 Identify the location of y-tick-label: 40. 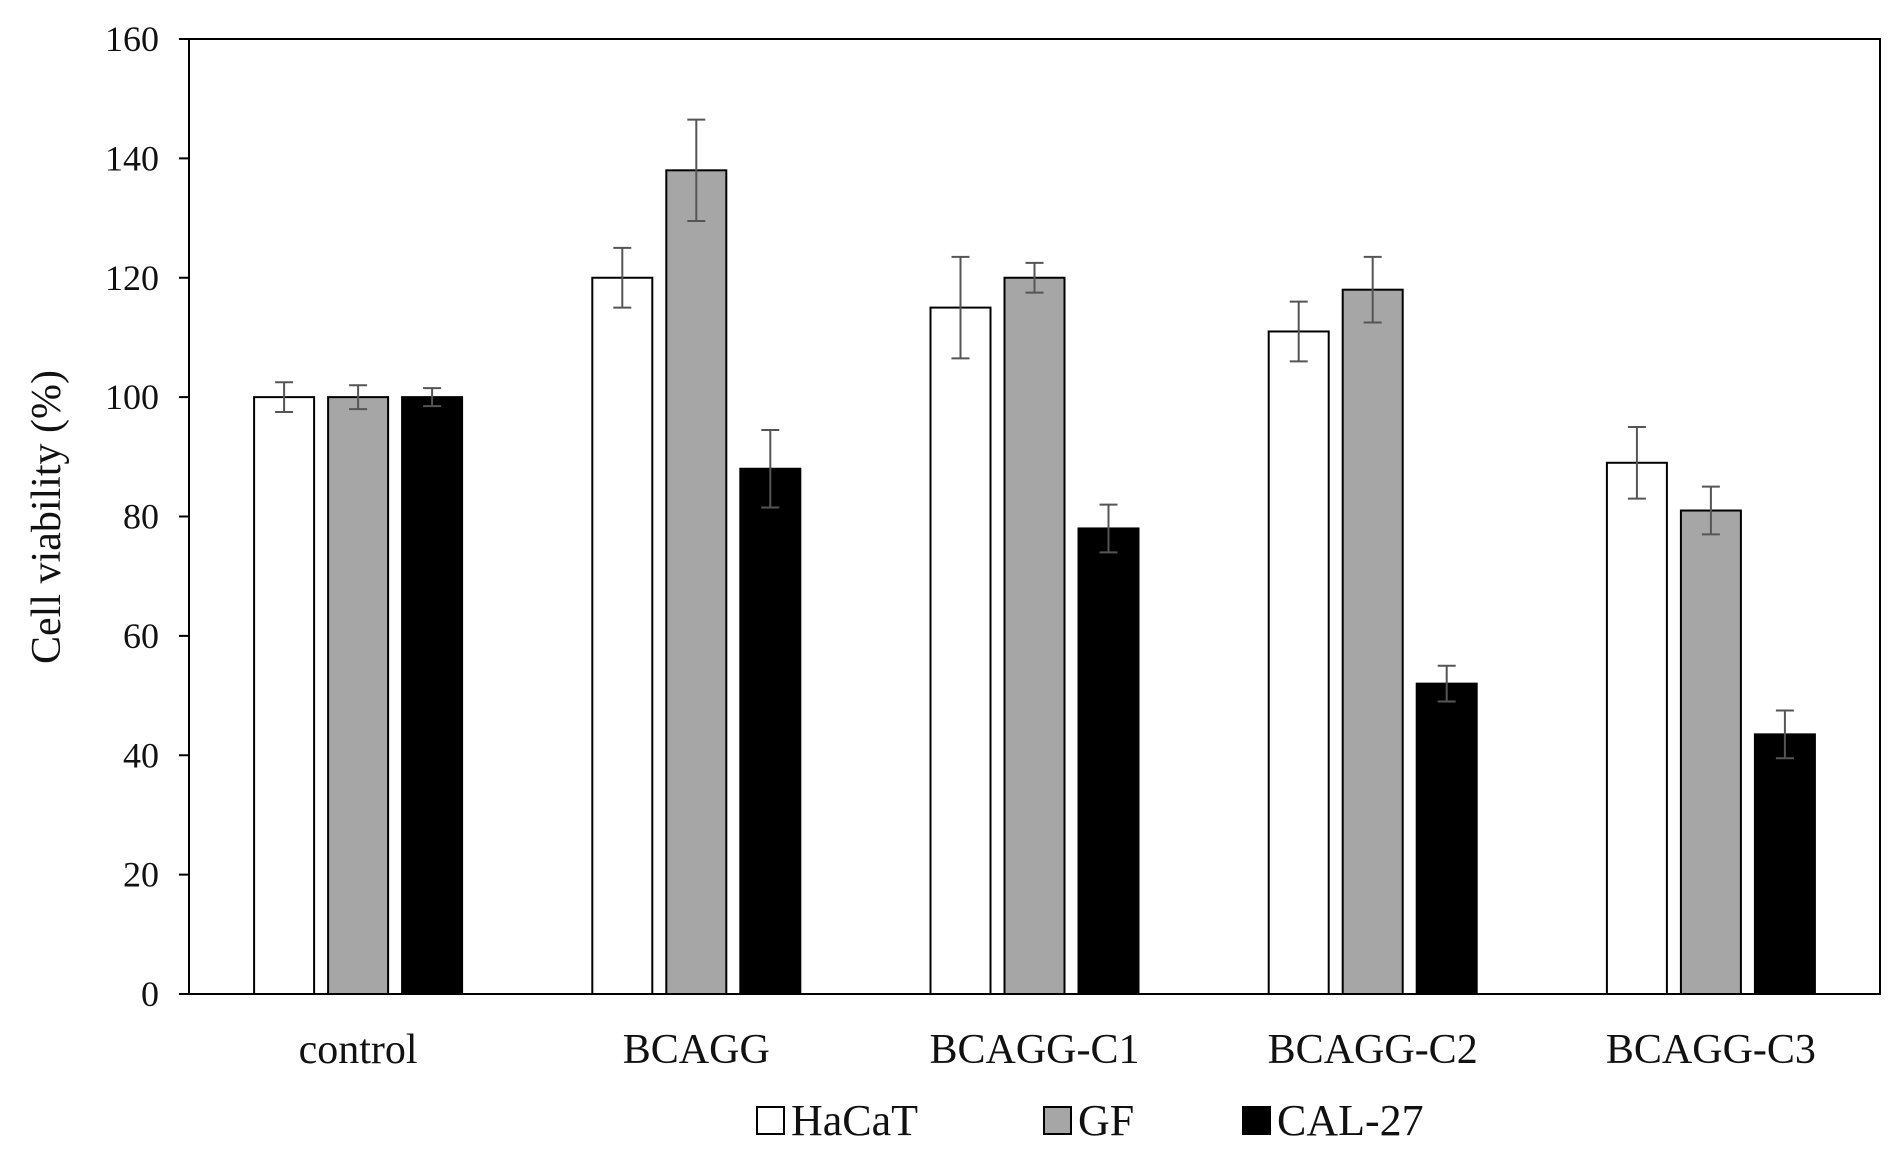
(141, 755).